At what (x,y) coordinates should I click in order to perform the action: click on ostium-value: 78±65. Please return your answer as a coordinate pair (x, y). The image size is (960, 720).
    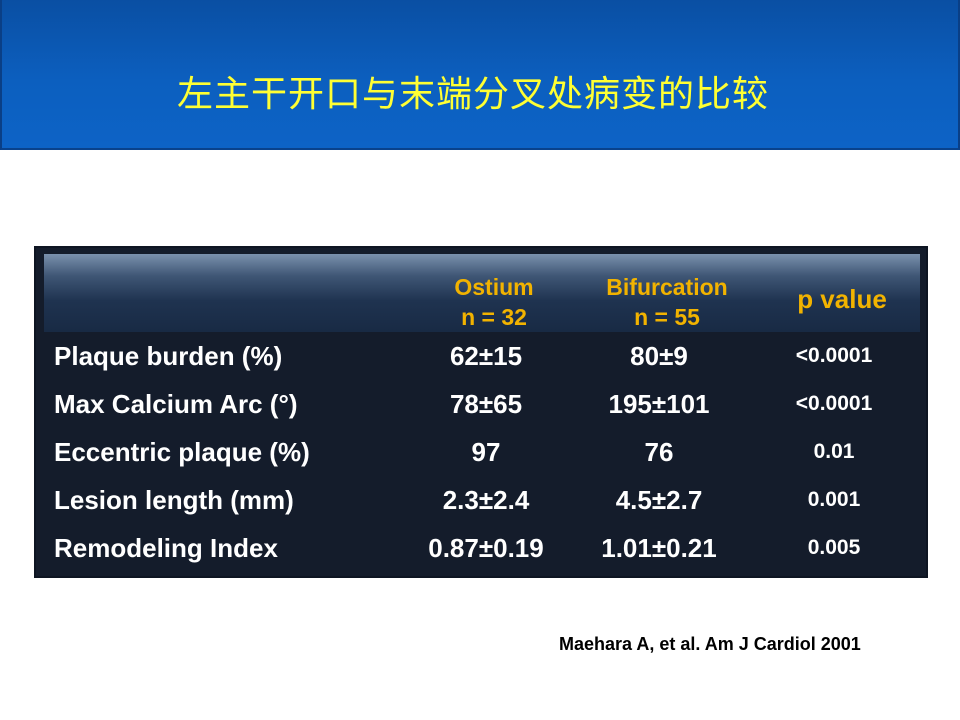
    Looking at the image, I should click on (486, 404).